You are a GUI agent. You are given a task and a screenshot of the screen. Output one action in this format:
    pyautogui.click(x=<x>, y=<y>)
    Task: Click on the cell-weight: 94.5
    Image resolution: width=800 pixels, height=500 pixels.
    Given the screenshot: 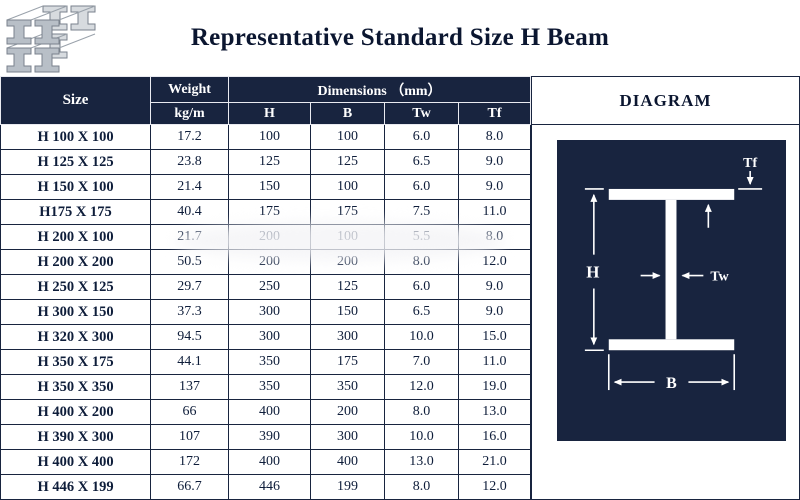 What is the action you would take?
    pyautogui.click(x=189, y=337)
    